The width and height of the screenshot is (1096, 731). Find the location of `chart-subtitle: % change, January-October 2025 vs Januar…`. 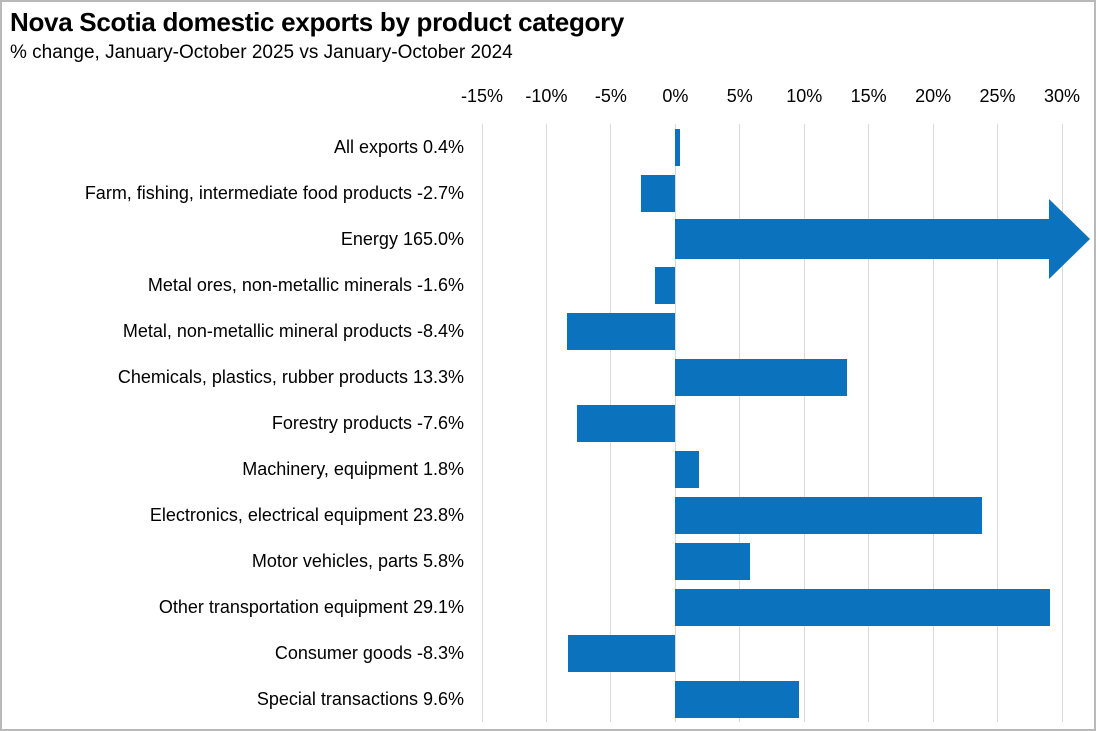

chart-subtitle: % change, January-October 2025 vs Januar… is located at coordinates (261, 52).